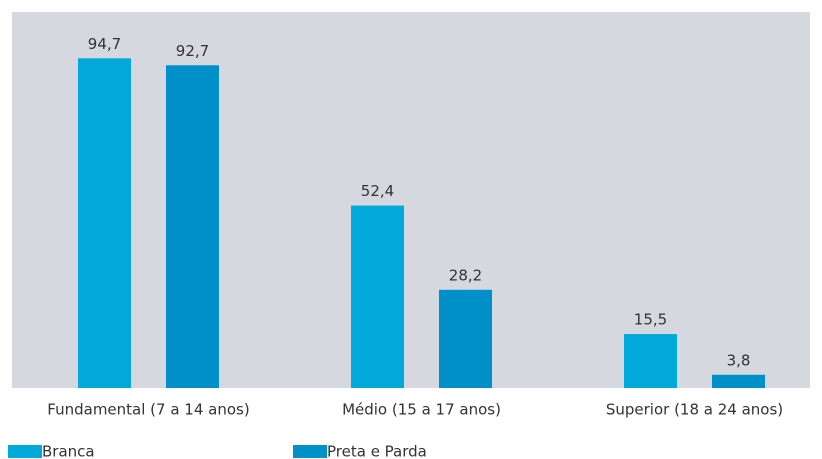 Image resolution: width=822 pixels, height=459 pixels. Describe the element at coordinates (739, 360) in the screenshot. I see `data-label: 3,8` at that location.